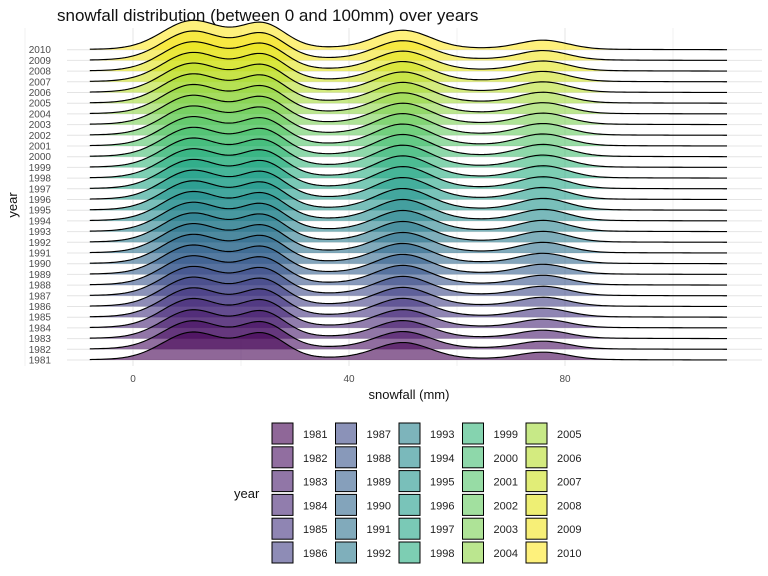  What do you see at coordinates (442, 530) in the screenshot?
I see `legend-label: 1997` at bounding box center [442, 530].